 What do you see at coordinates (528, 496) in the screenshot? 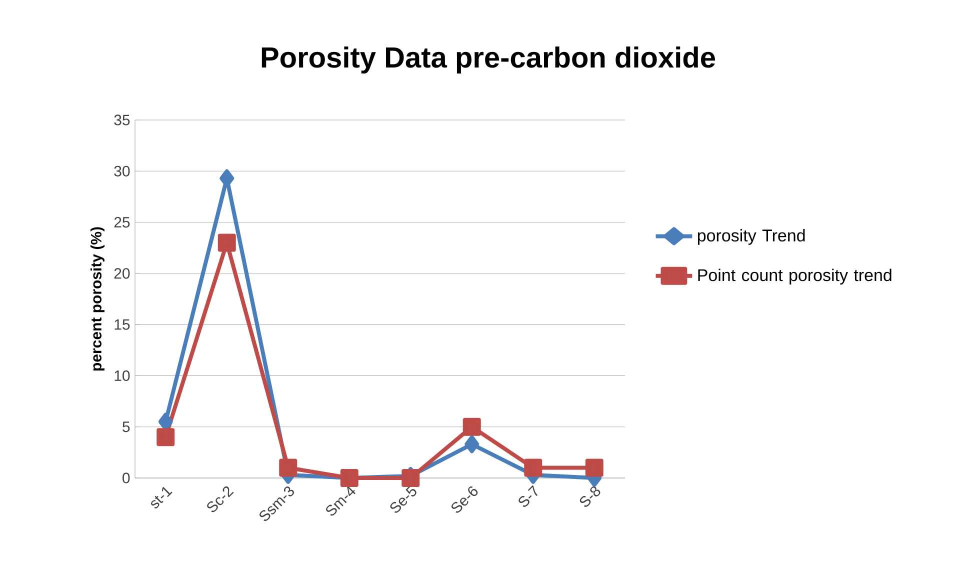
I see `x-tick-label: S-7` at bounding box center [528, 496].